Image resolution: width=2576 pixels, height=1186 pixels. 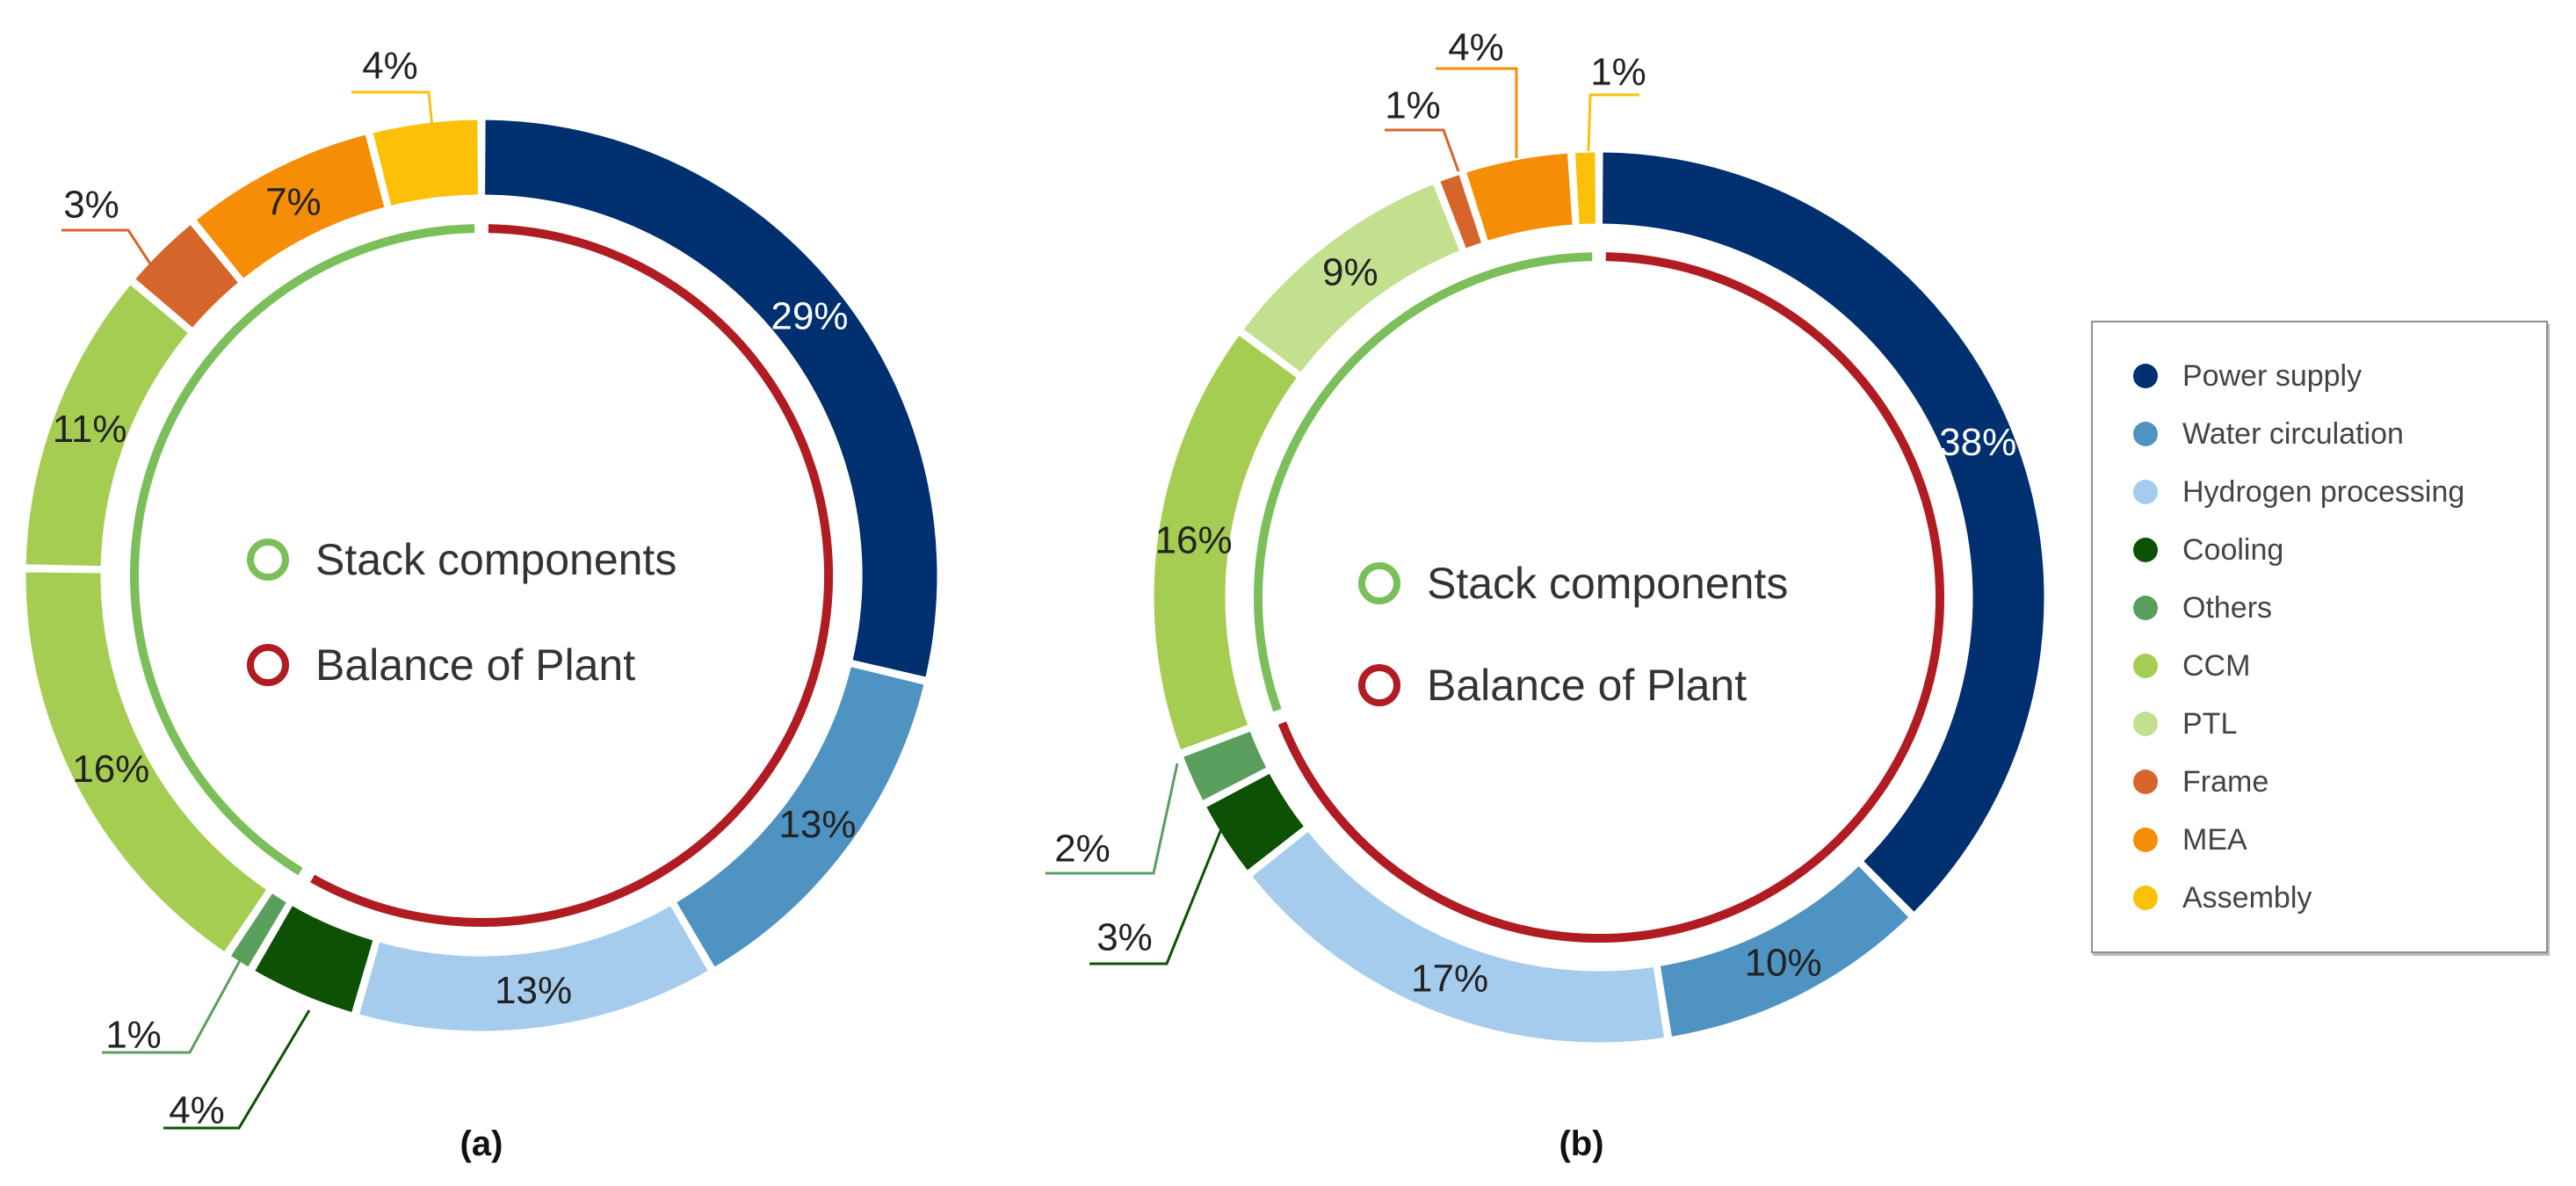 I want to click on legend-item-mea: MEA, so click(x=2339, y=840).